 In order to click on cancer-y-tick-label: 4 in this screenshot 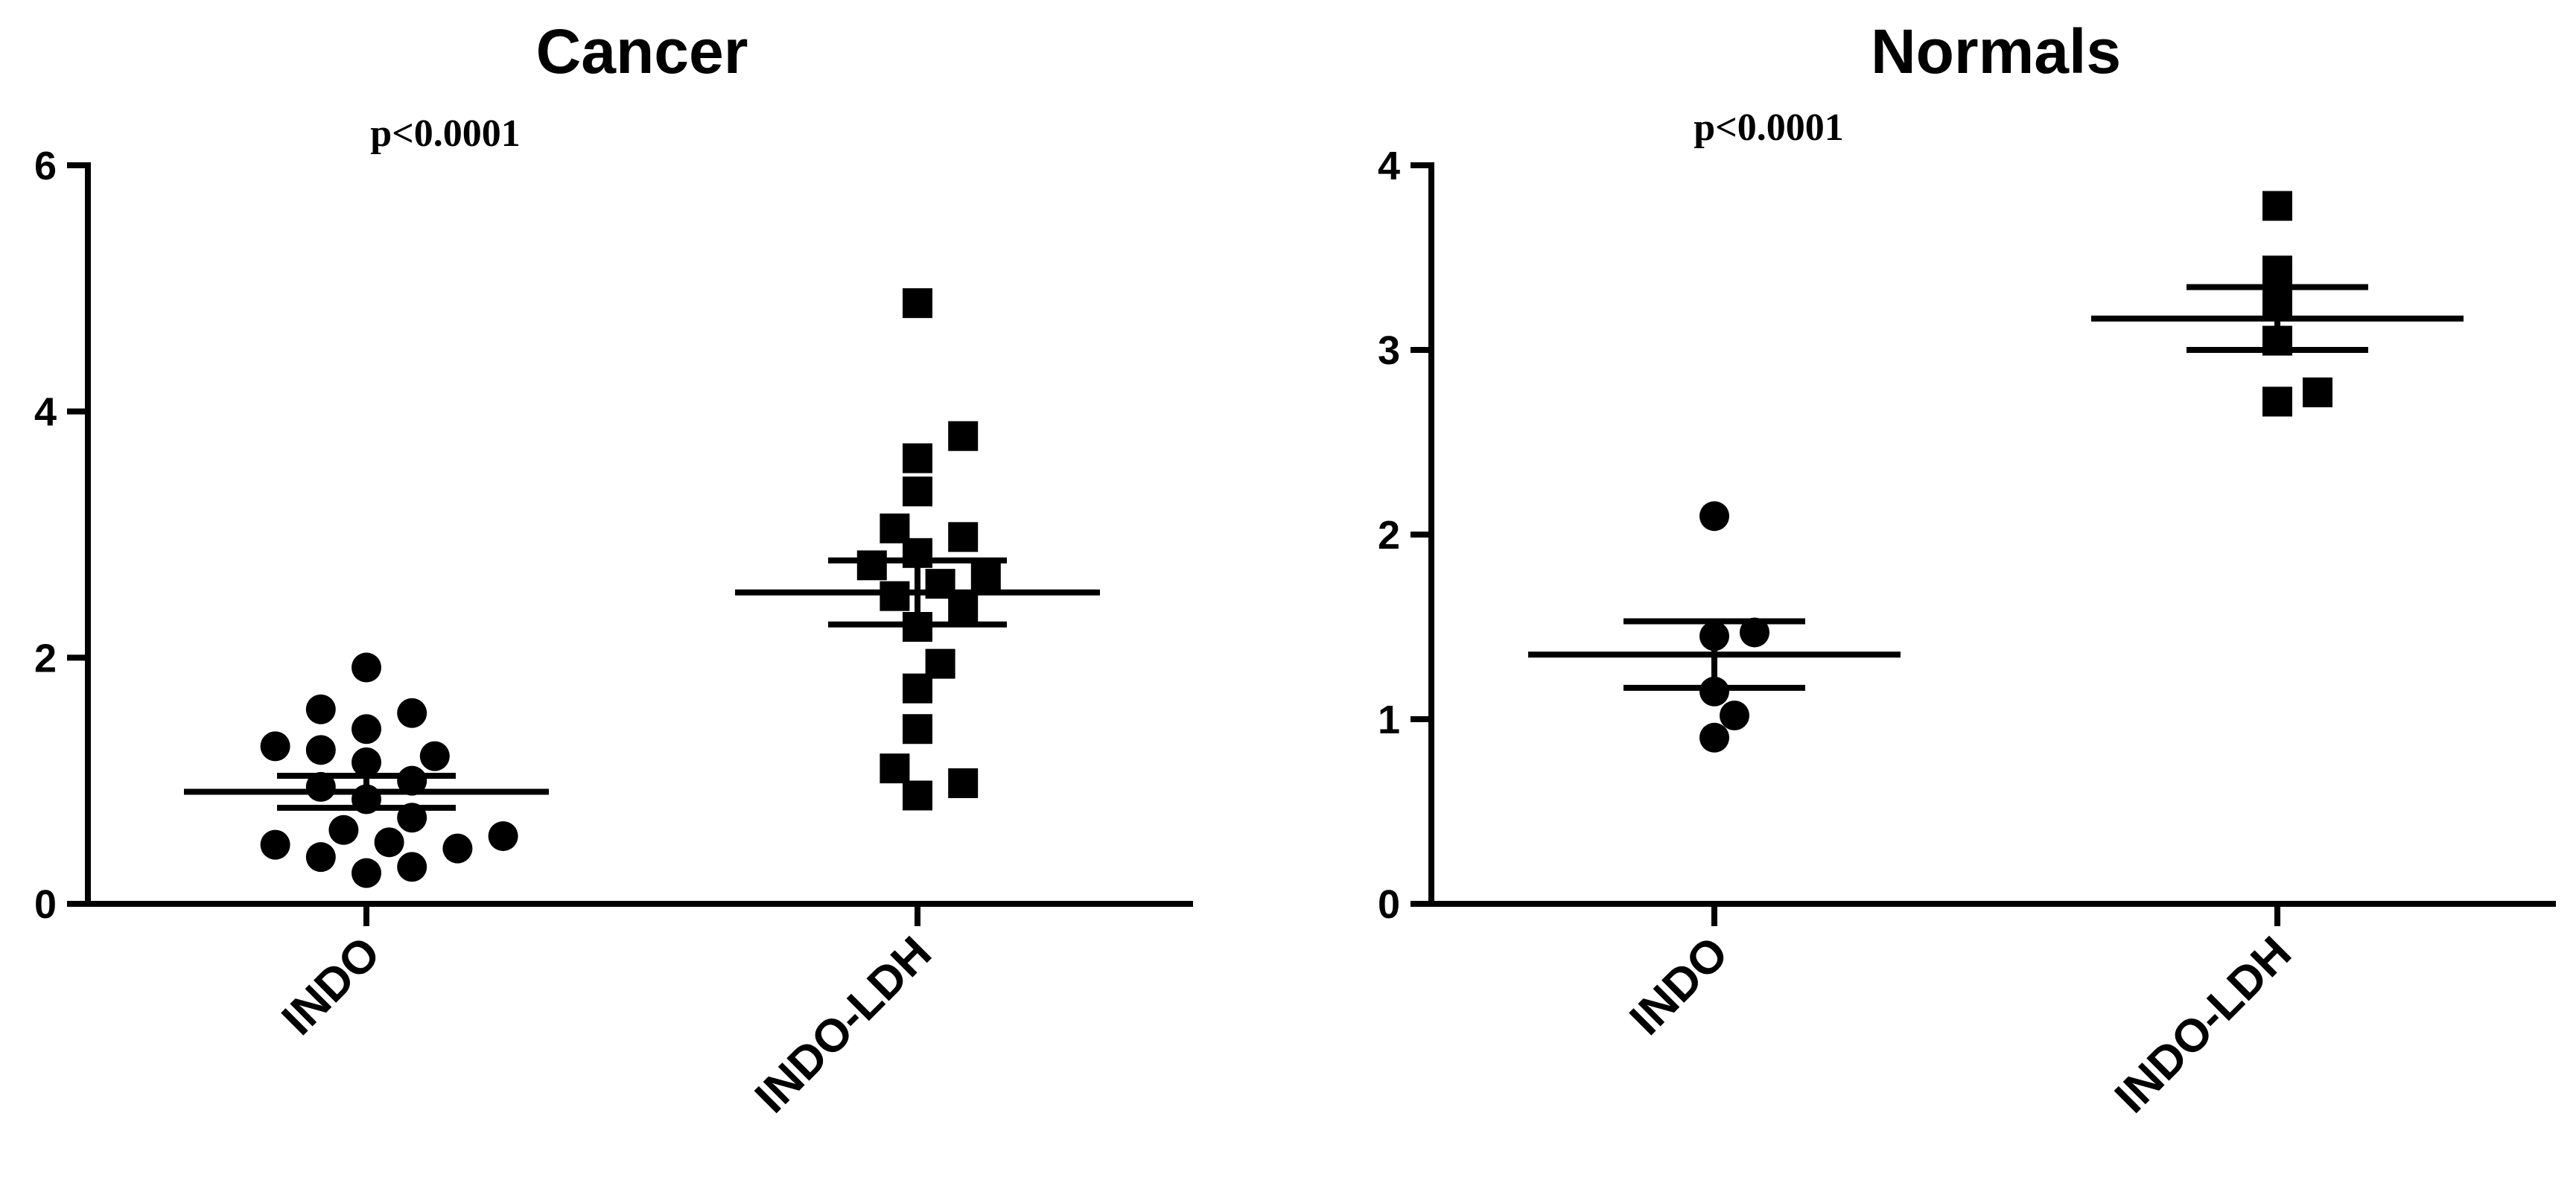, I will do `click(45, 413)`.